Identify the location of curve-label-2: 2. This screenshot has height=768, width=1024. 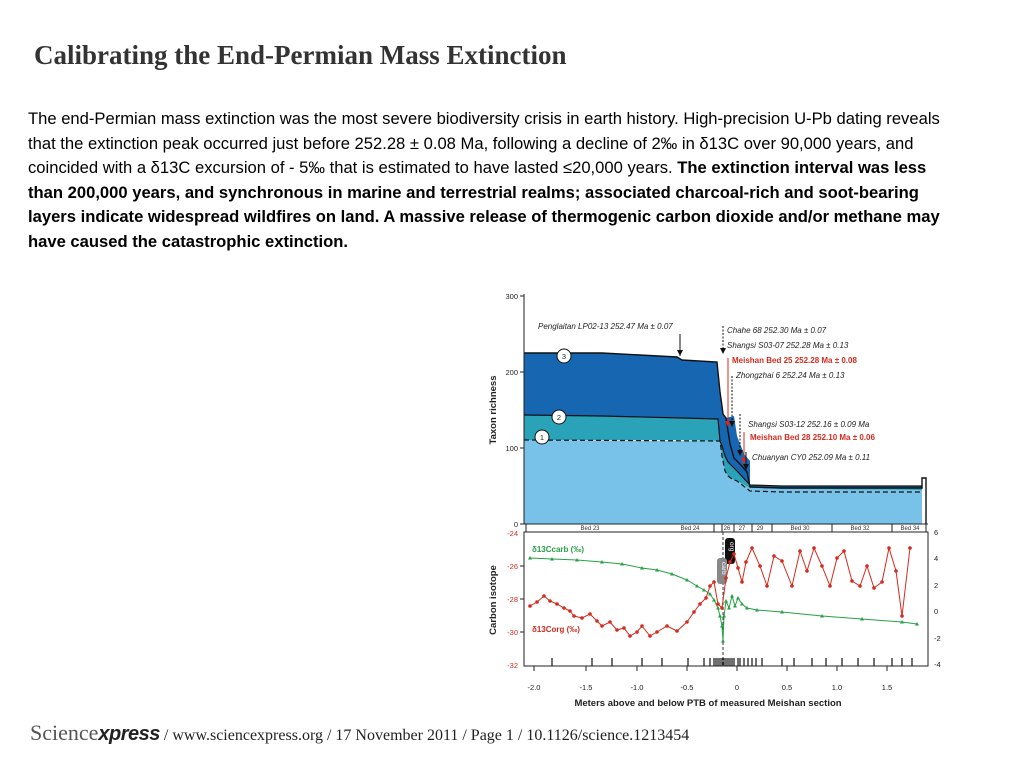
(559, 417).